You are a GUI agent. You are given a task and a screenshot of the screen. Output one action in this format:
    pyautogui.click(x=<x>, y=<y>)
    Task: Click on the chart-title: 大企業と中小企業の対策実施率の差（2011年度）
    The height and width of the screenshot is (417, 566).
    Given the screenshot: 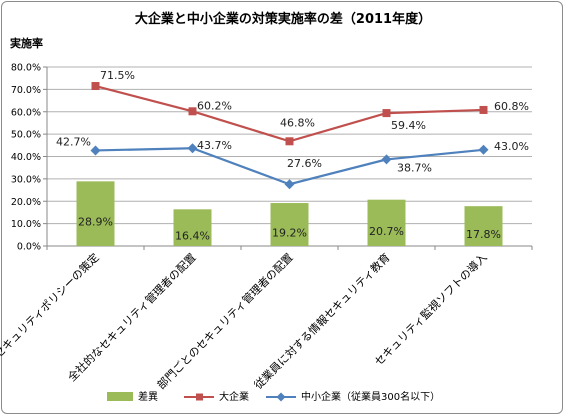 What is the action you would take?
    pyautogui.click(x=283, y=19)
    